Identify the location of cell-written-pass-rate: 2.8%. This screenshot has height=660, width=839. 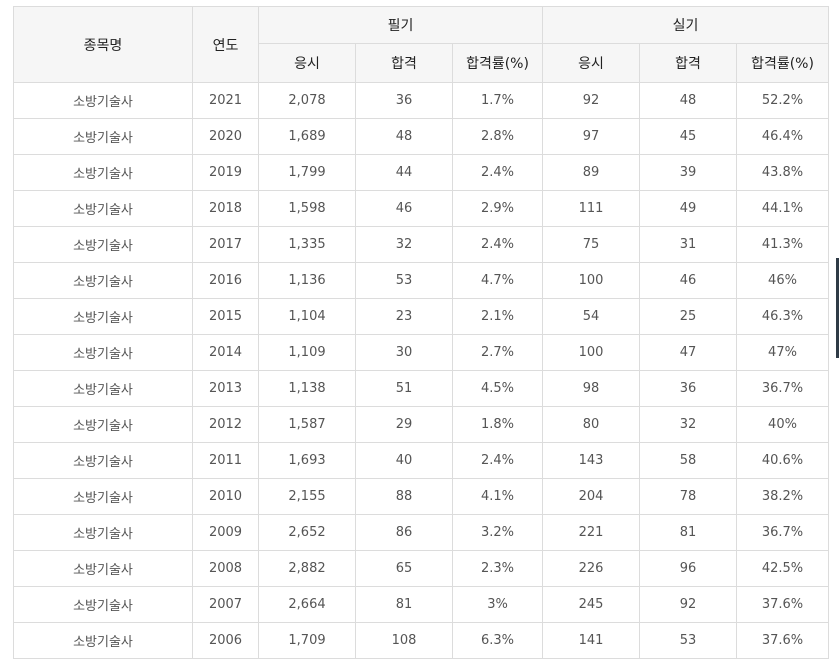
(497, 136).